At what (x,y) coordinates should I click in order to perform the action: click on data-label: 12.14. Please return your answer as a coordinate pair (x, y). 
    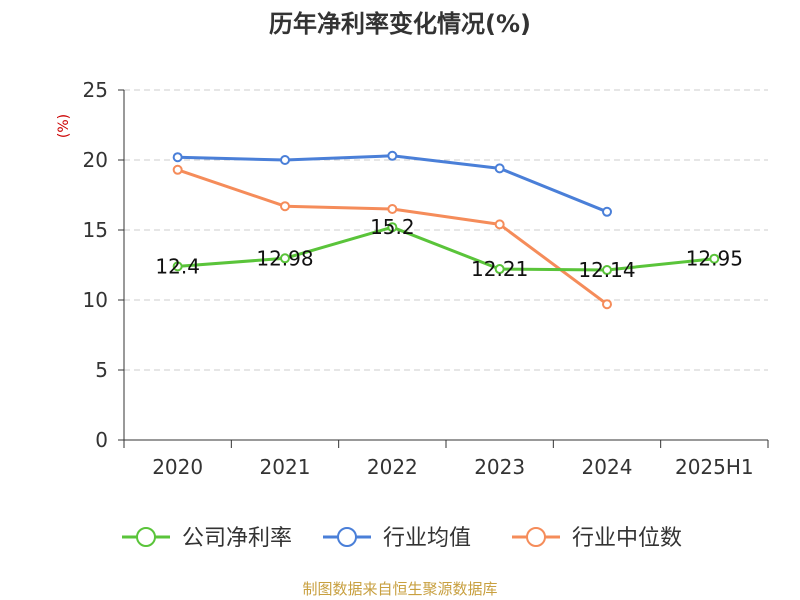
    Looking at the image, I should click on (606, 270).